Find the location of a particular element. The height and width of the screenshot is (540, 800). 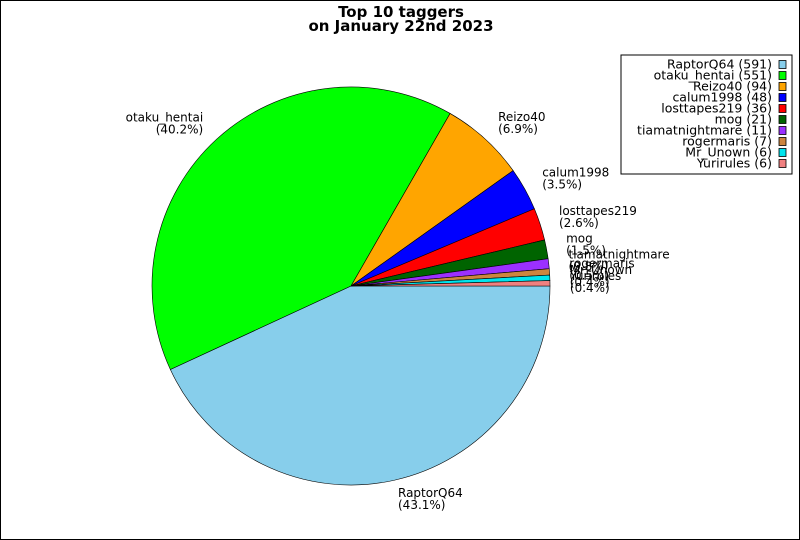

legend-swatch-mr-unown is located at coordinates (782, 152).